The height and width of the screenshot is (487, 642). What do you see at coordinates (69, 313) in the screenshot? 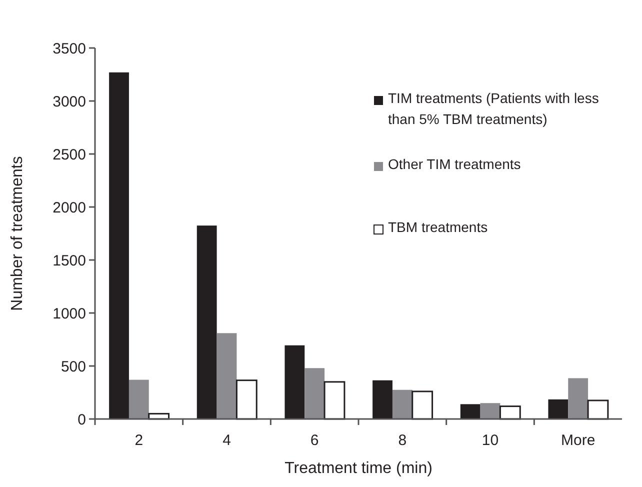
I see `y-tick-label: 1000` at bounding box center [69, 313].